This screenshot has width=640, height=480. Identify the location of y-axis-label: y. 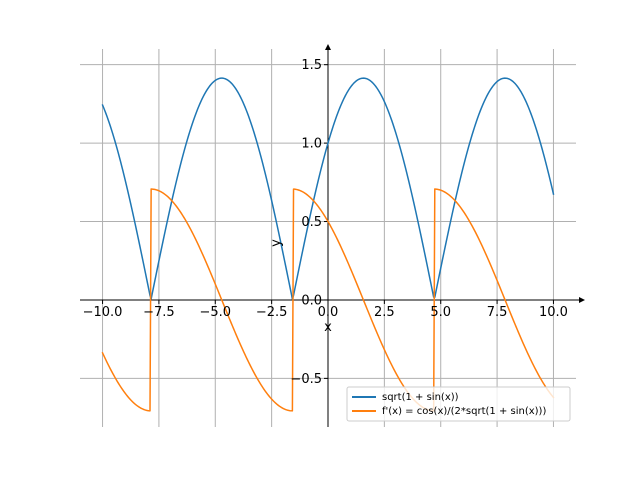
(276, 243).